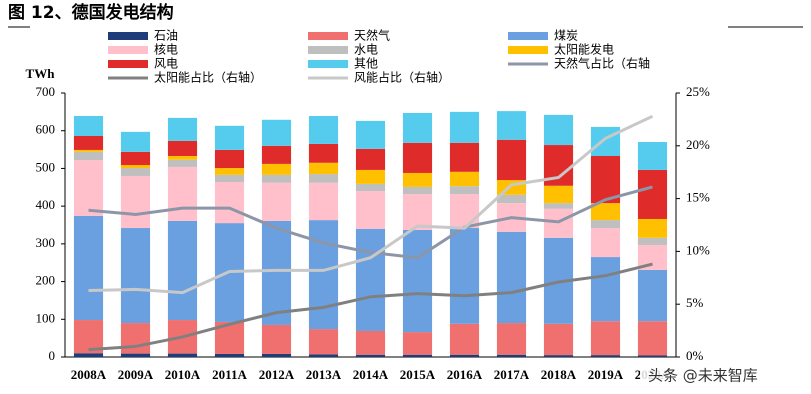 Image resolution: width=811 pixels, height=394 pixels. I want to click on chart-title: 图 12、德国发电结构, so click(91, 12).